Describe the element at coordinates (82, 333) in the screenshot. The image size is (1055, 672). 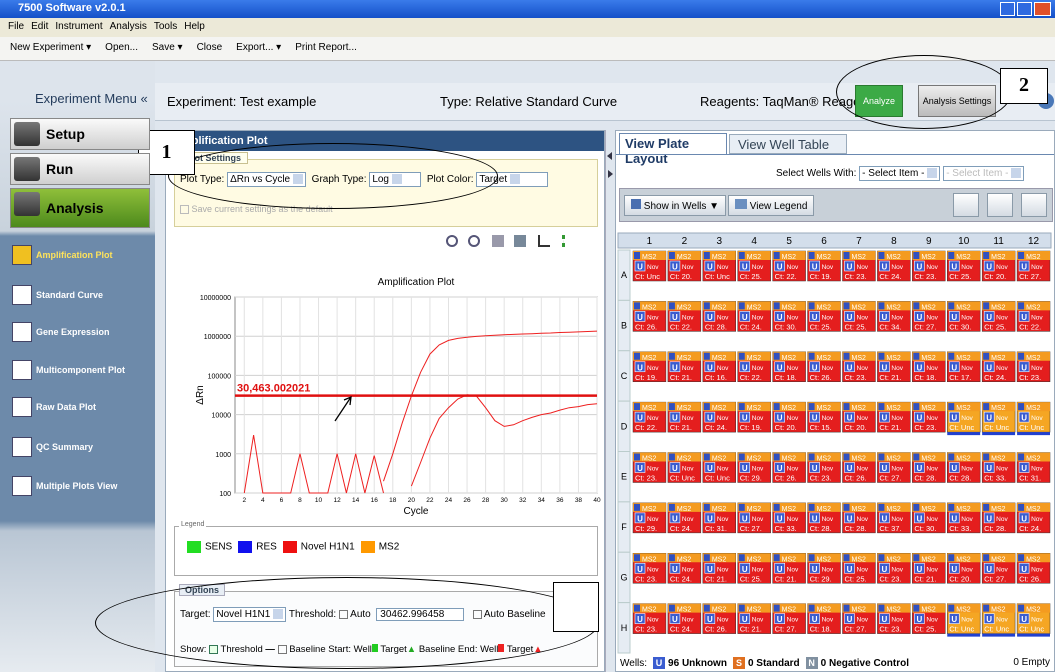
I see `menu-entry: Gene Expression` at that location.